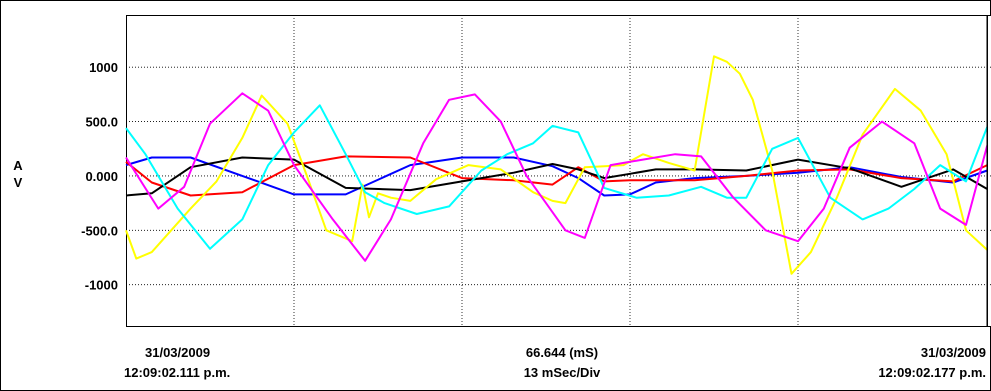  I want to click on start-time: 12:09:02.111 p.m., so click(177, 372).